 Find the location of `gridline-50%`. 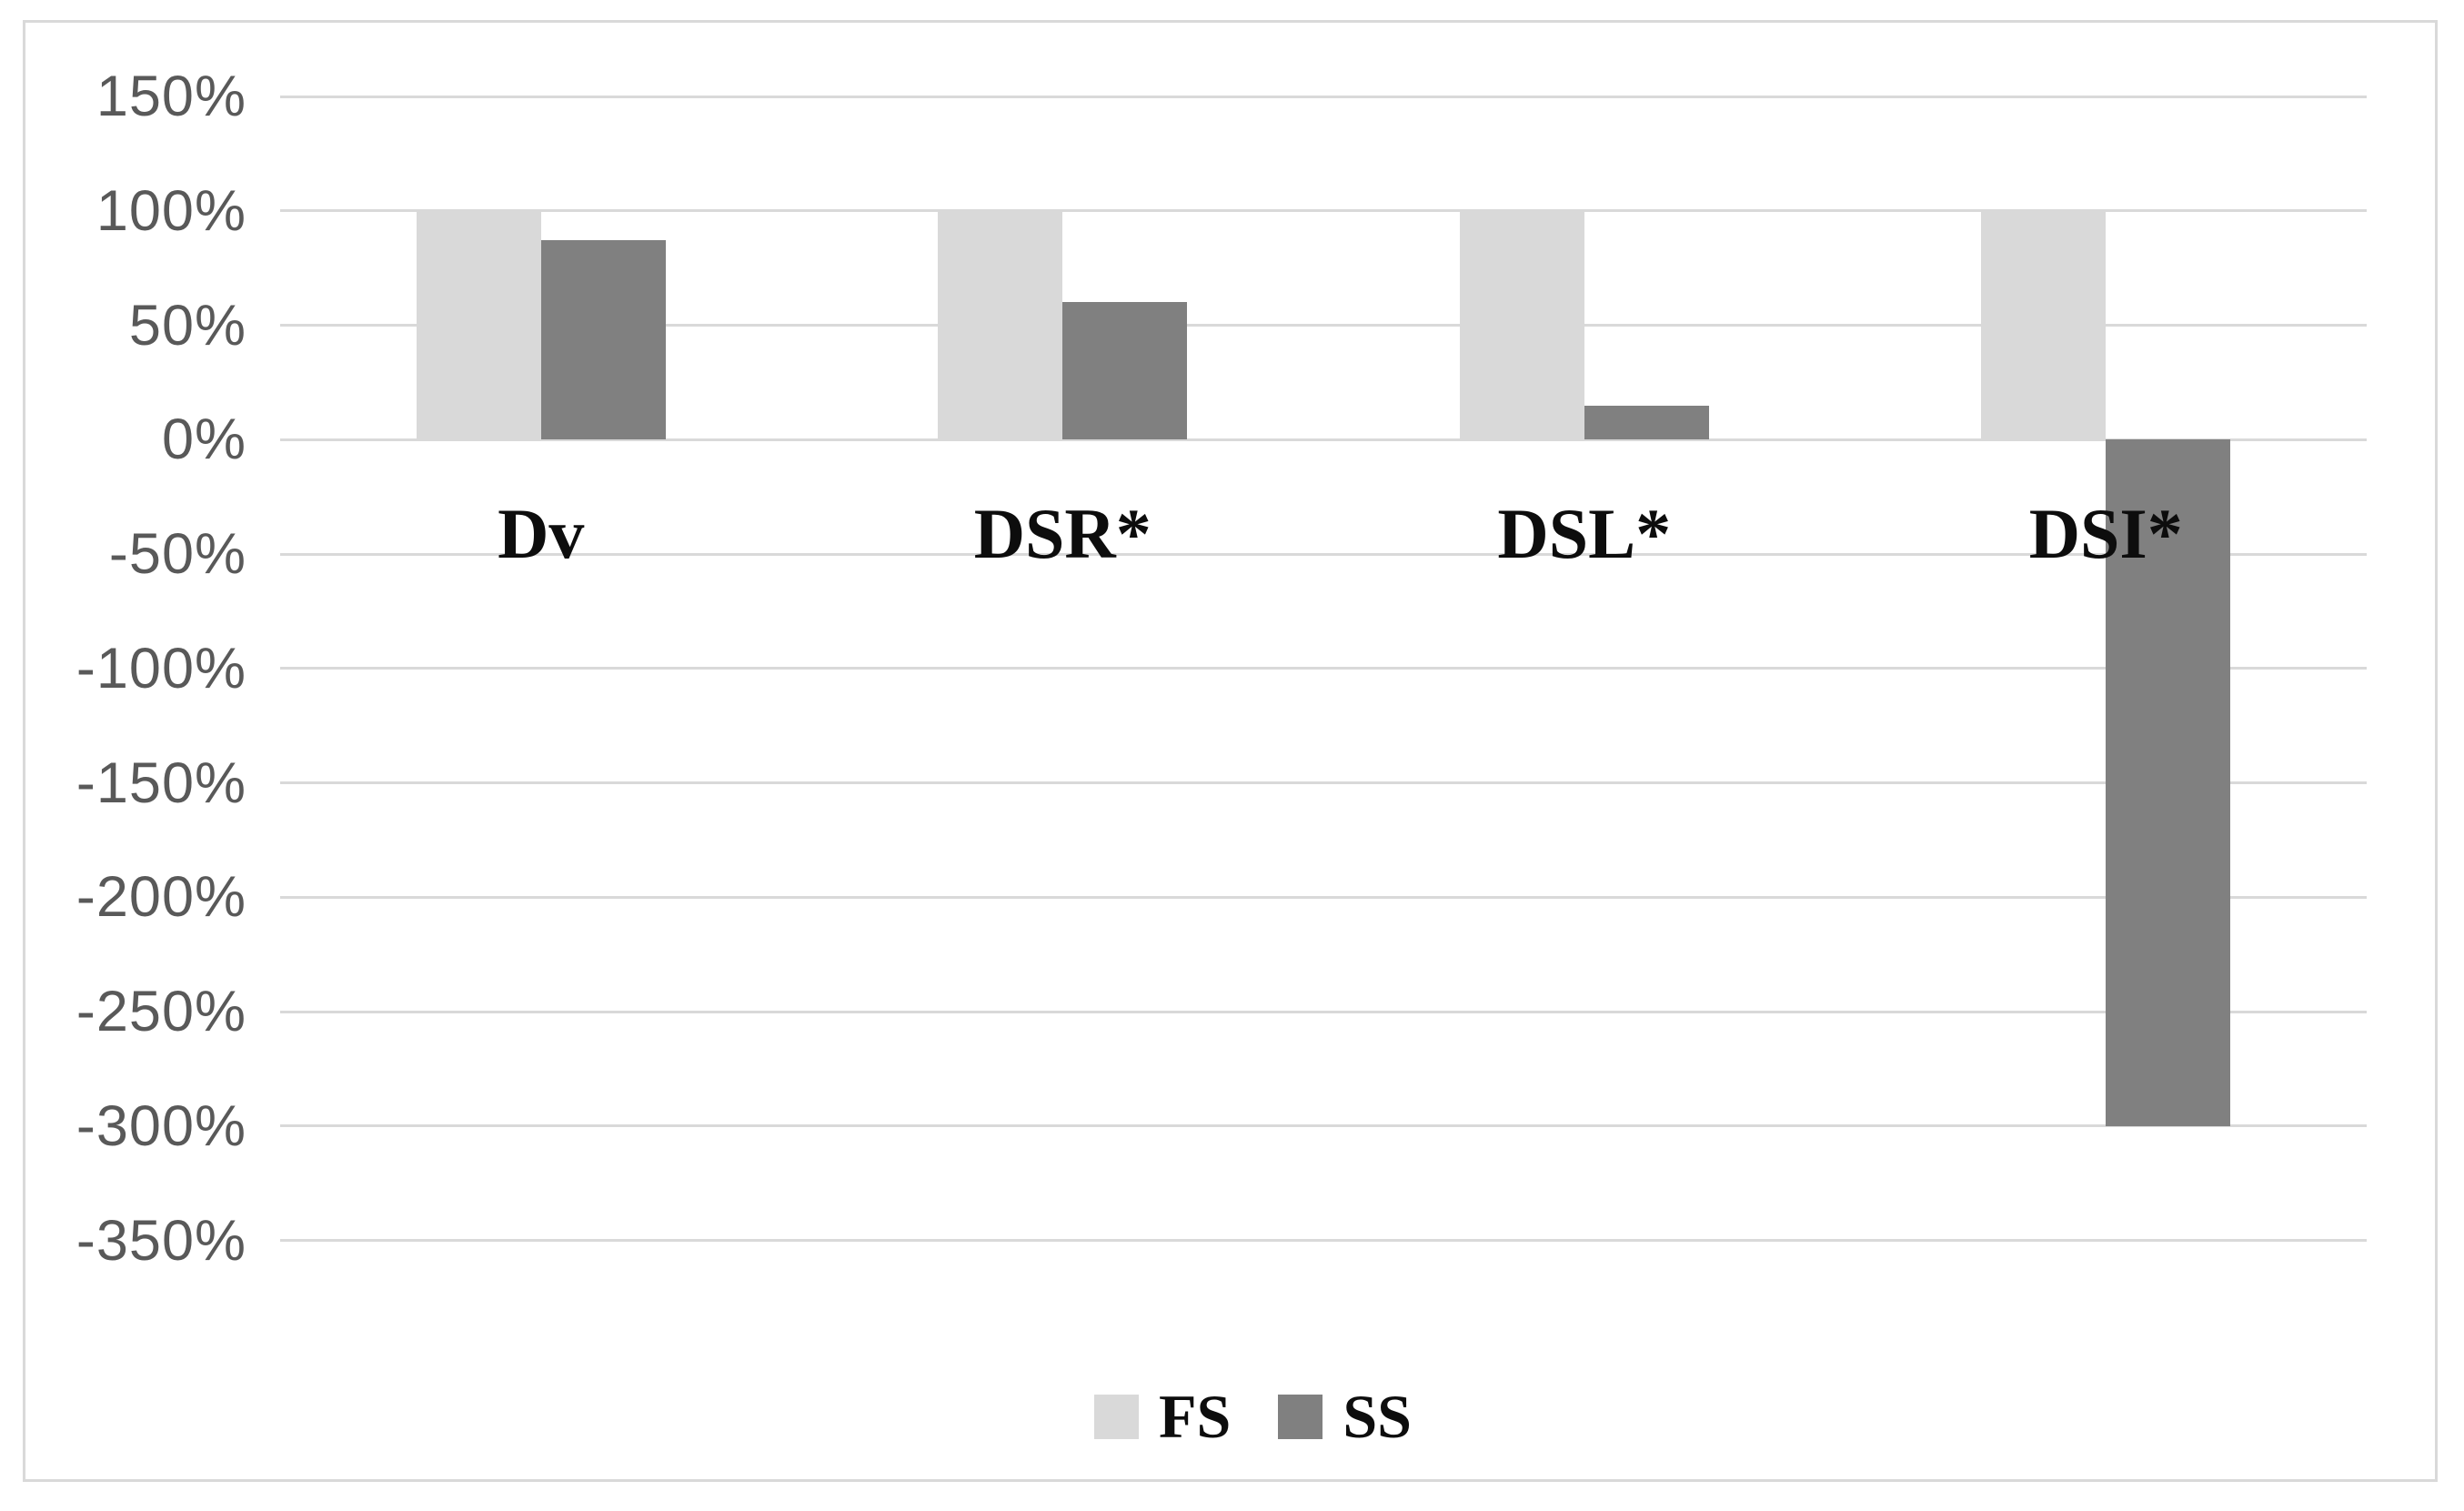

gridline-50% is located at coordinates (1323, 325).